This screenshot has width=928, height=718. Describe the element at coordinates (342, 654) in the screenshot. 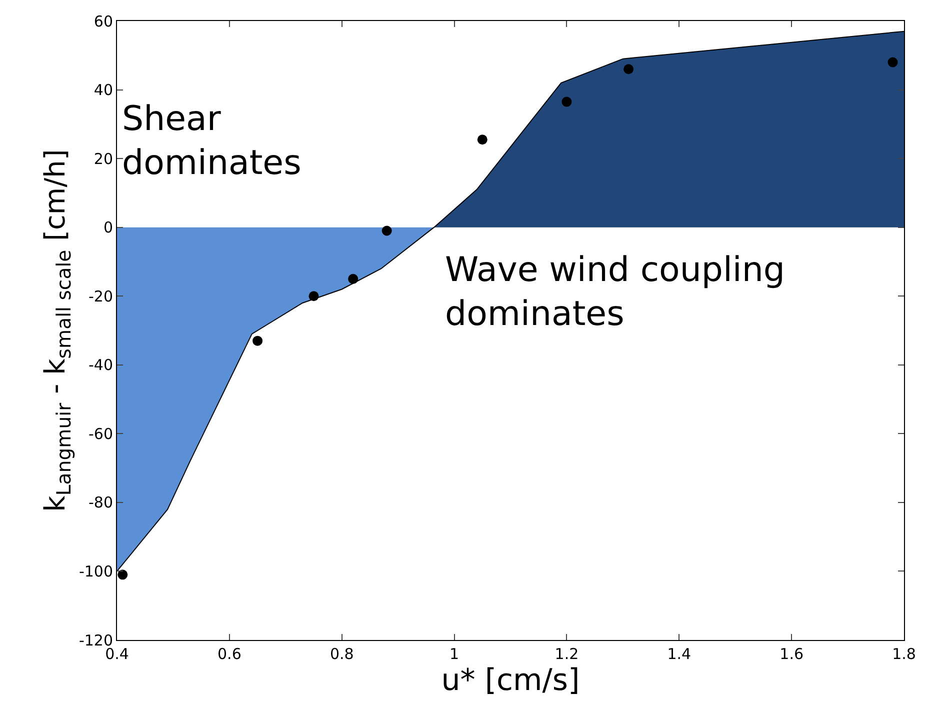

I see `x-tick-label: 0.8` at that location.